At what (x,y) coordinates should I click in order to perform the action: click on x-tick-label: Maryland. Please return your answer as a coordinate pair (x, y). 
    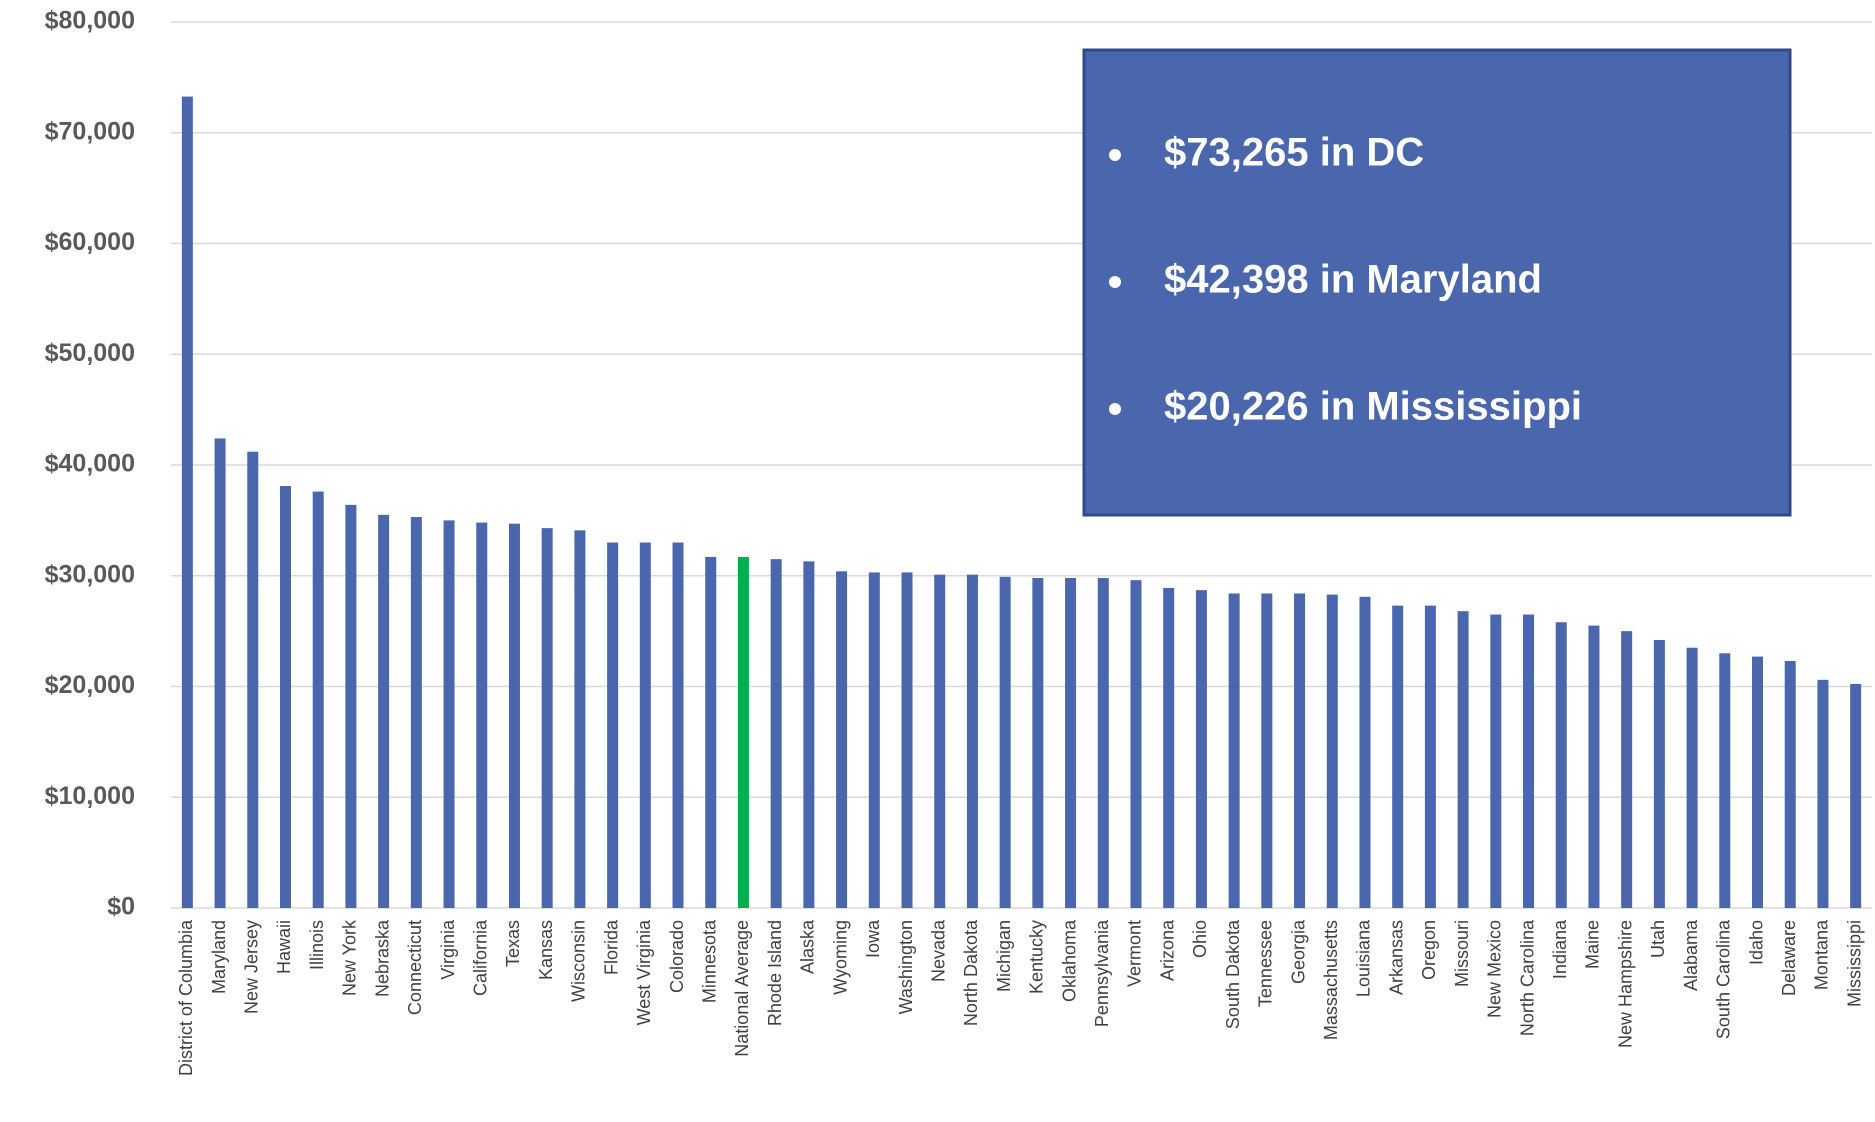
    Looking at the image, I should click on (219, 957).